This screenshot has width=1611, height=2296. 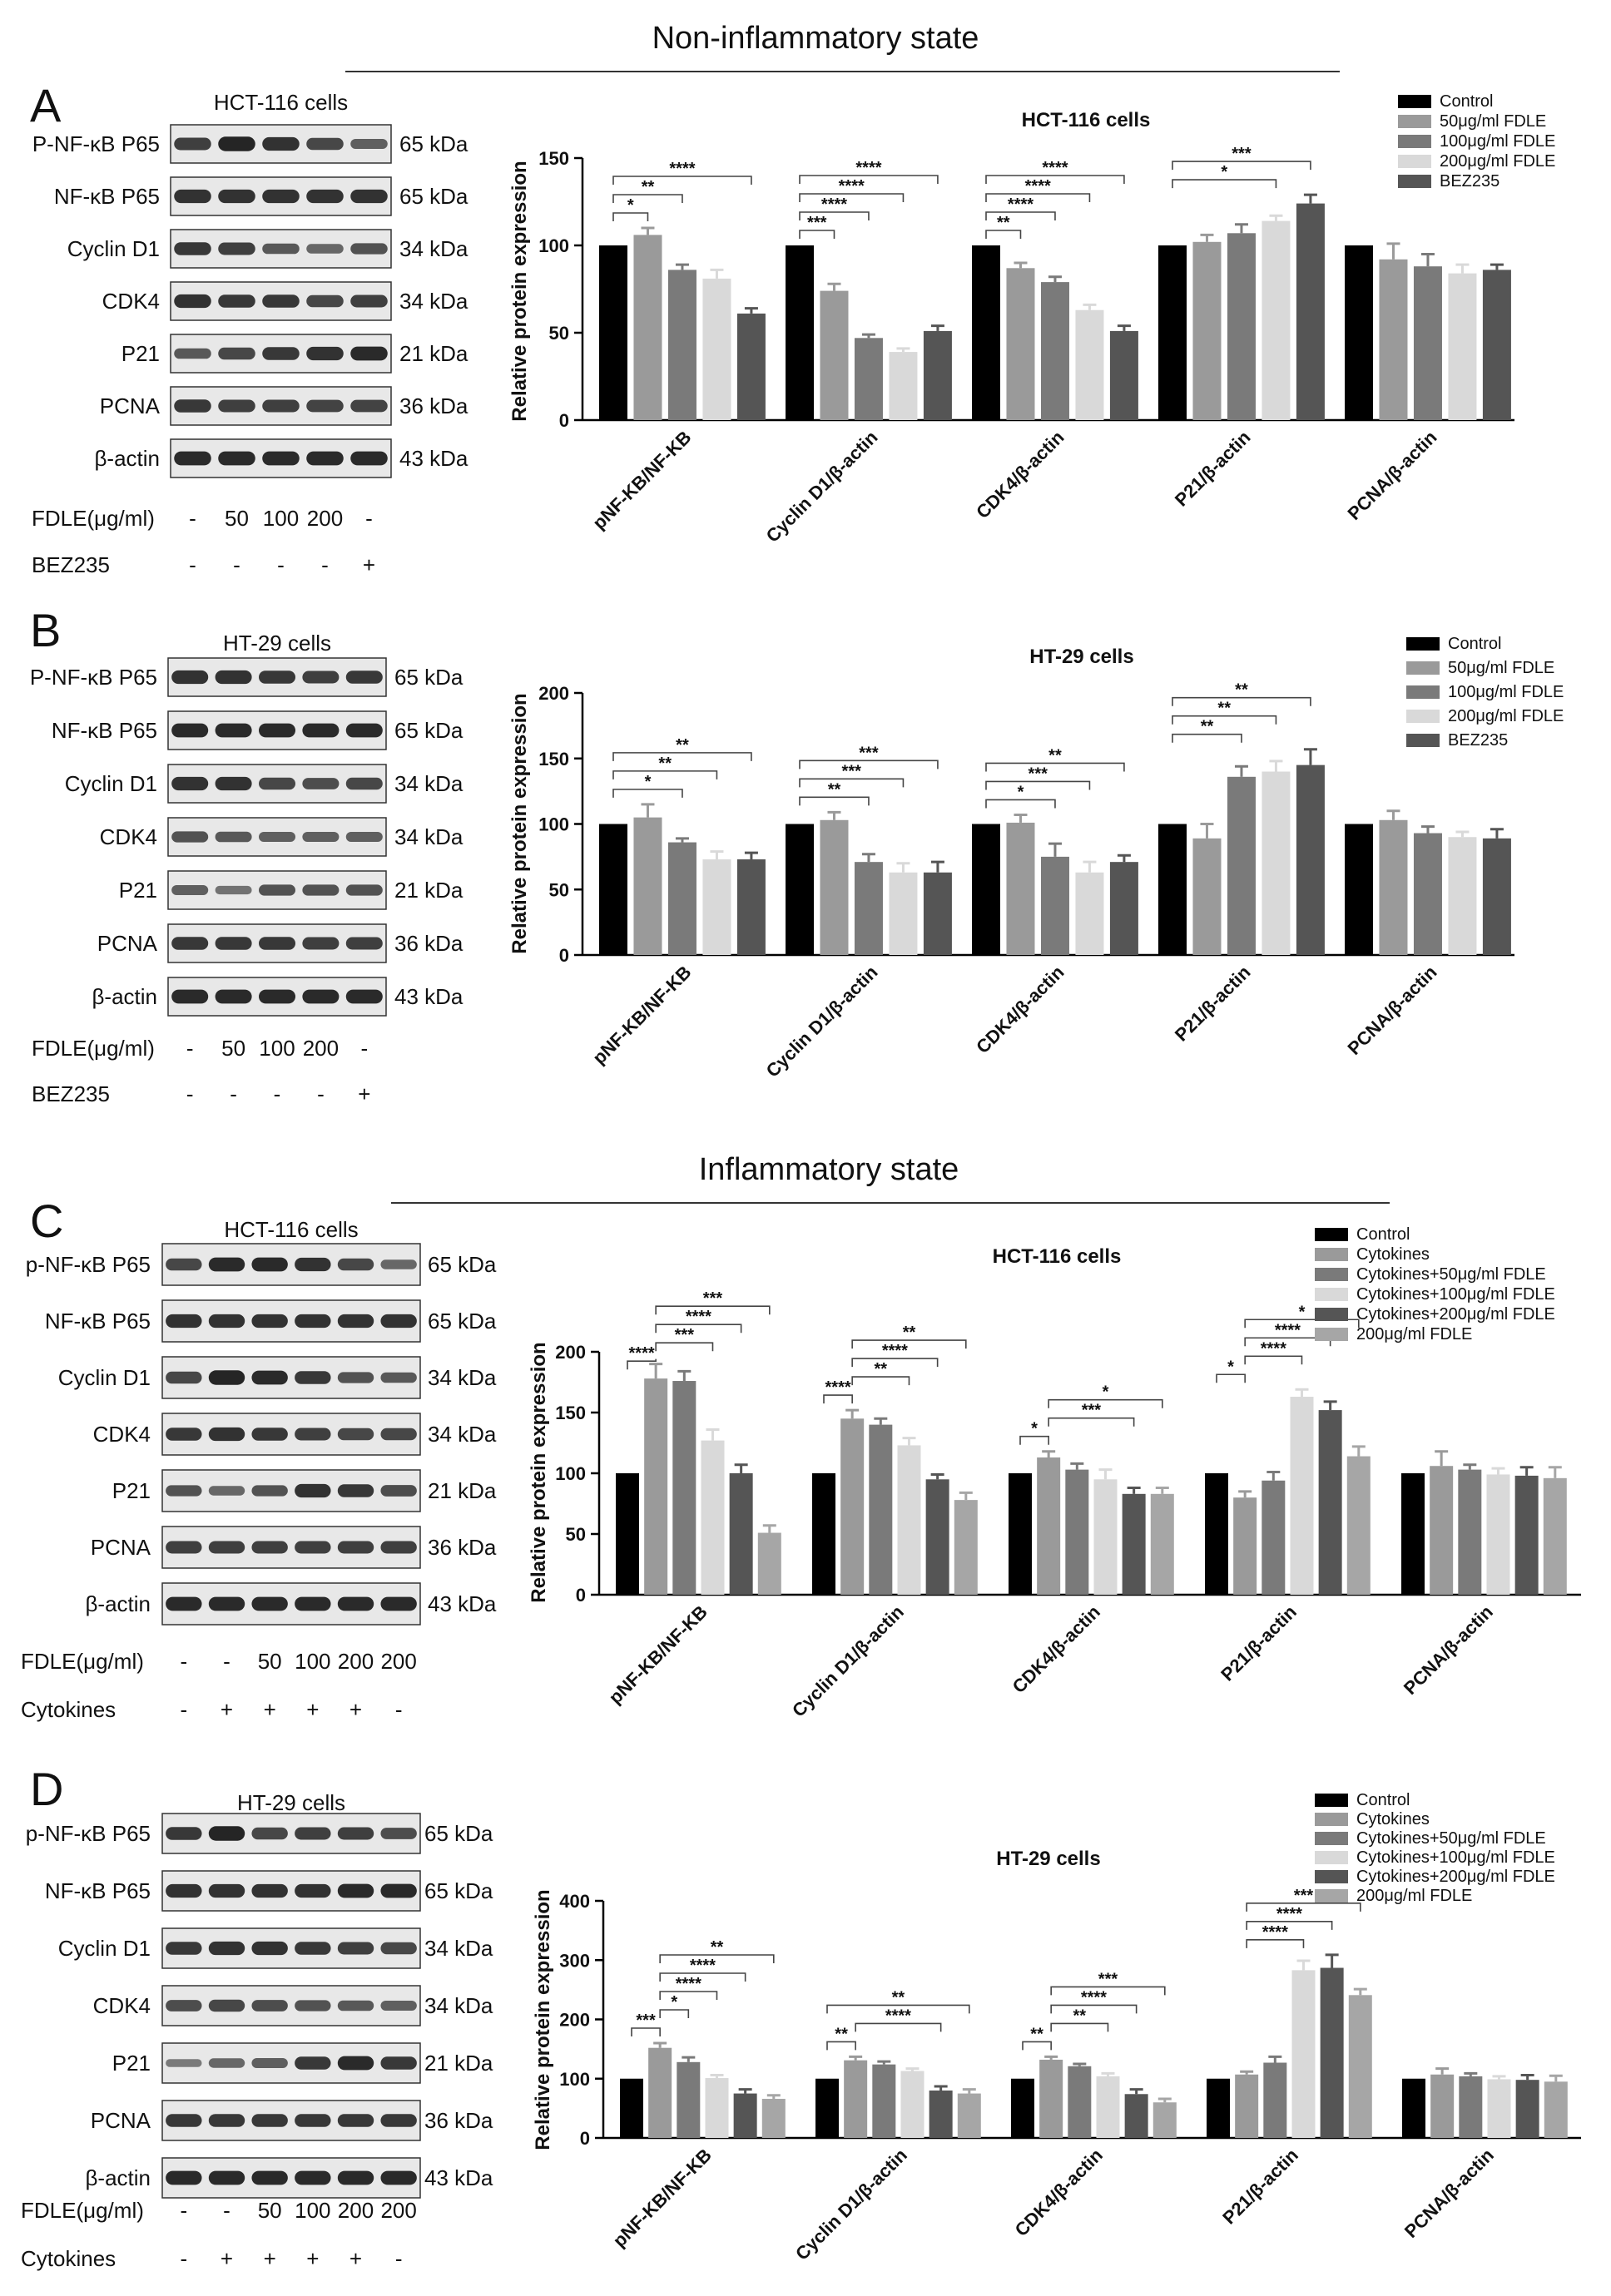 What do you see at coordinates (1056, 1649) in the screenshot?
I see `x-category-label: CDK4/β-actin` at bounding box center [1056, 1649].